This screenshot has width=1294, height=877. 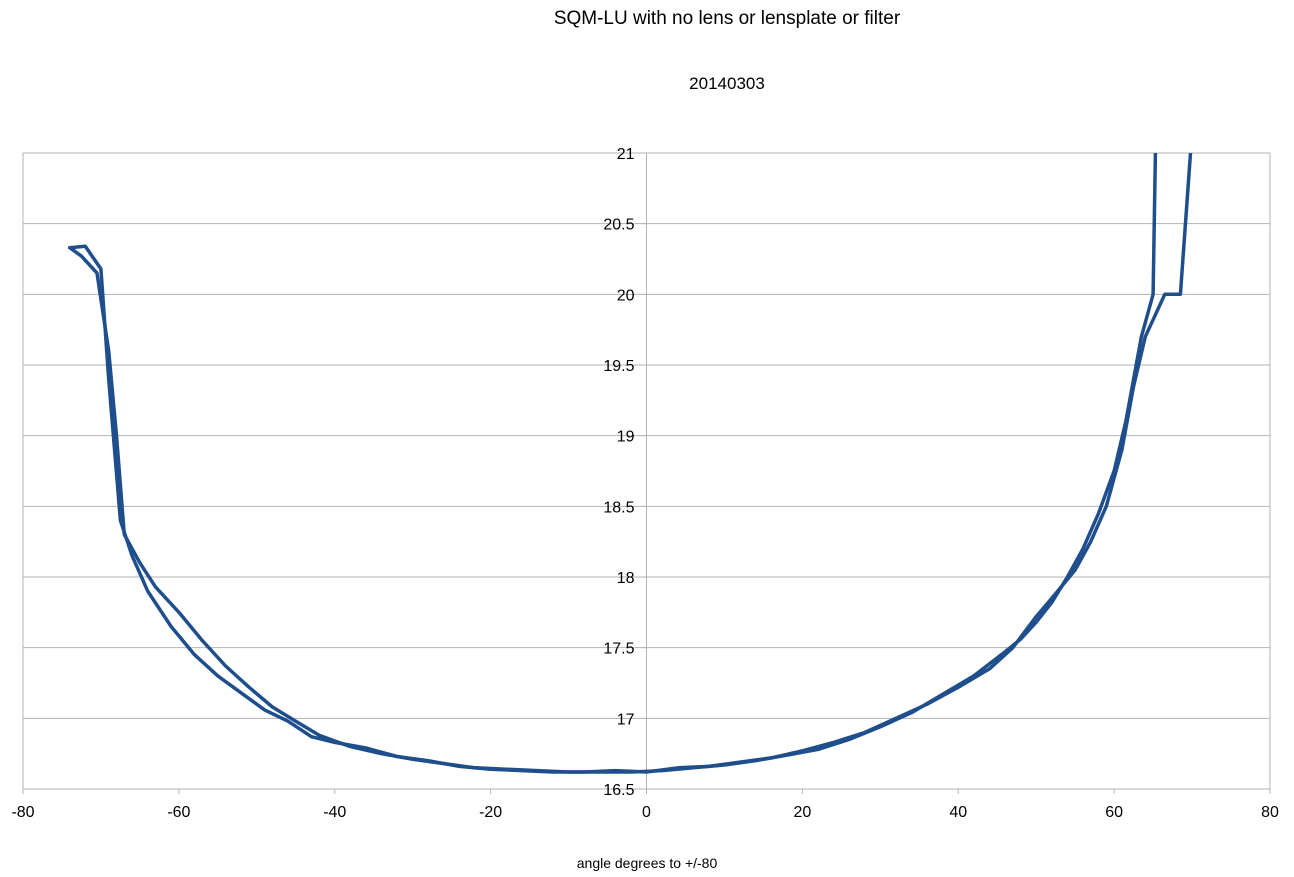 What do you see at coordinates (22, 812) in the screenshot?
I see `x-tick-label: -80` at bounding box center [22, 812].